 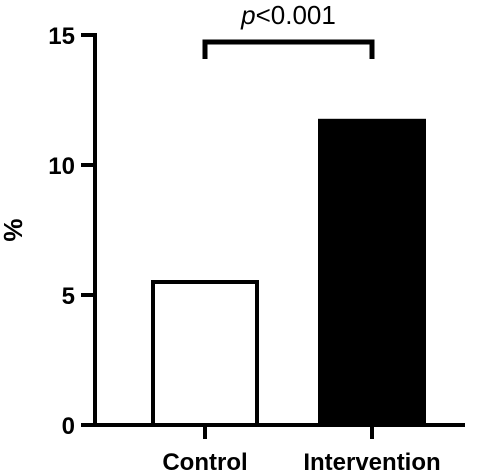 I want to click on y-tick-label: 5, so click(x=68, y=296).